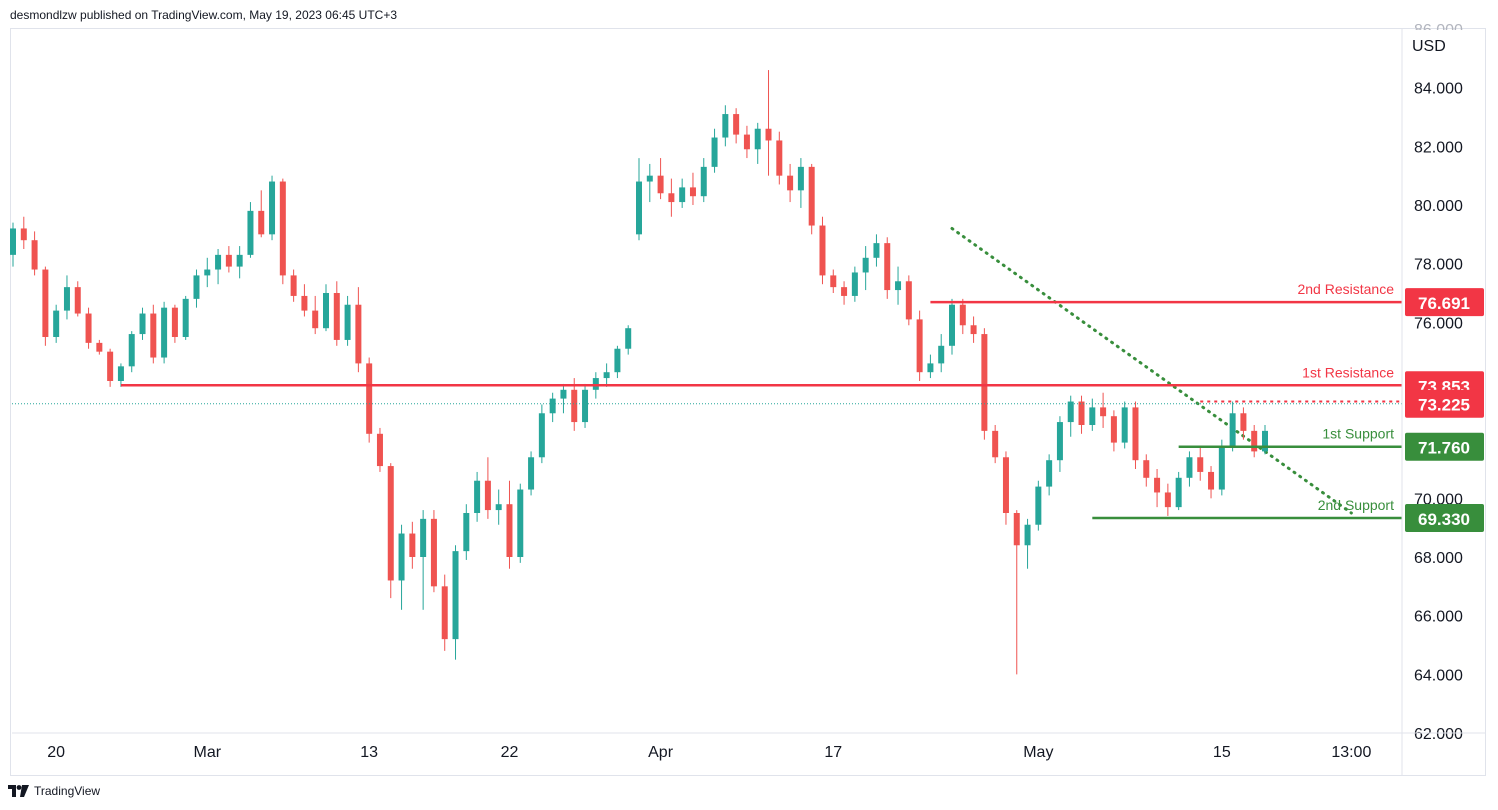  What do you see at coordinates (1438, 734) in the screenshot?
I see `price-tick-label: 62.000` at bounding box center [1438, 734].